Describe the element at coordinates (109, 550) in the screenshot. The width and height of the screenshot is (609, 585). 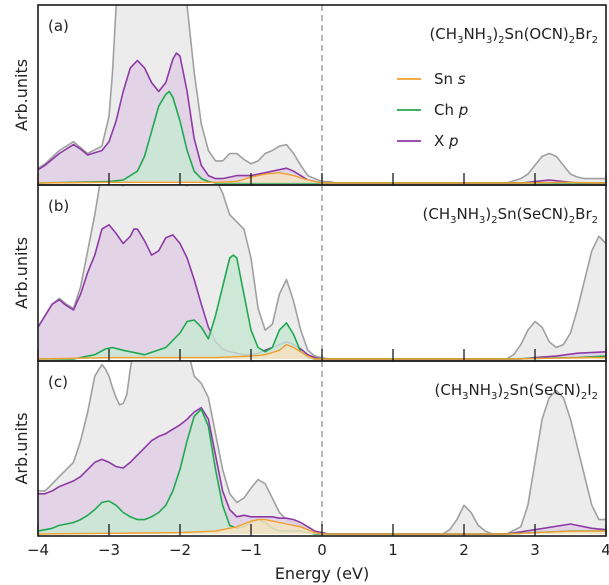
I see `x-tick-label: −3` at that location.